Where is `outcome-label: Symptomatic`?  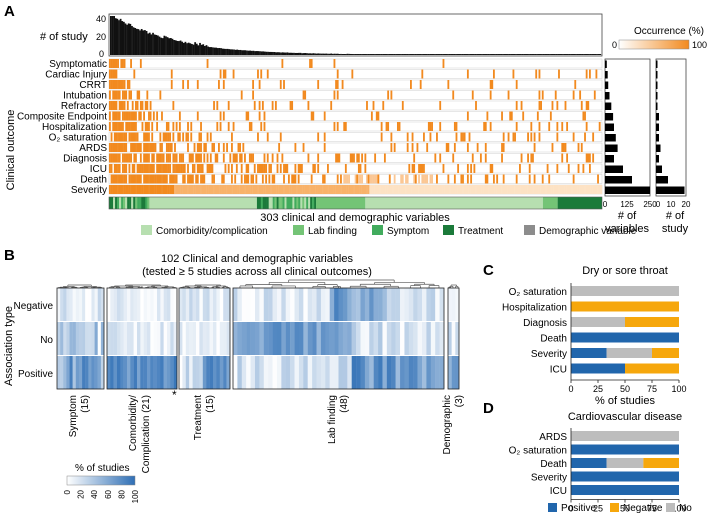 outcome-label: Symptomatic is located at coordinates (78, 64).